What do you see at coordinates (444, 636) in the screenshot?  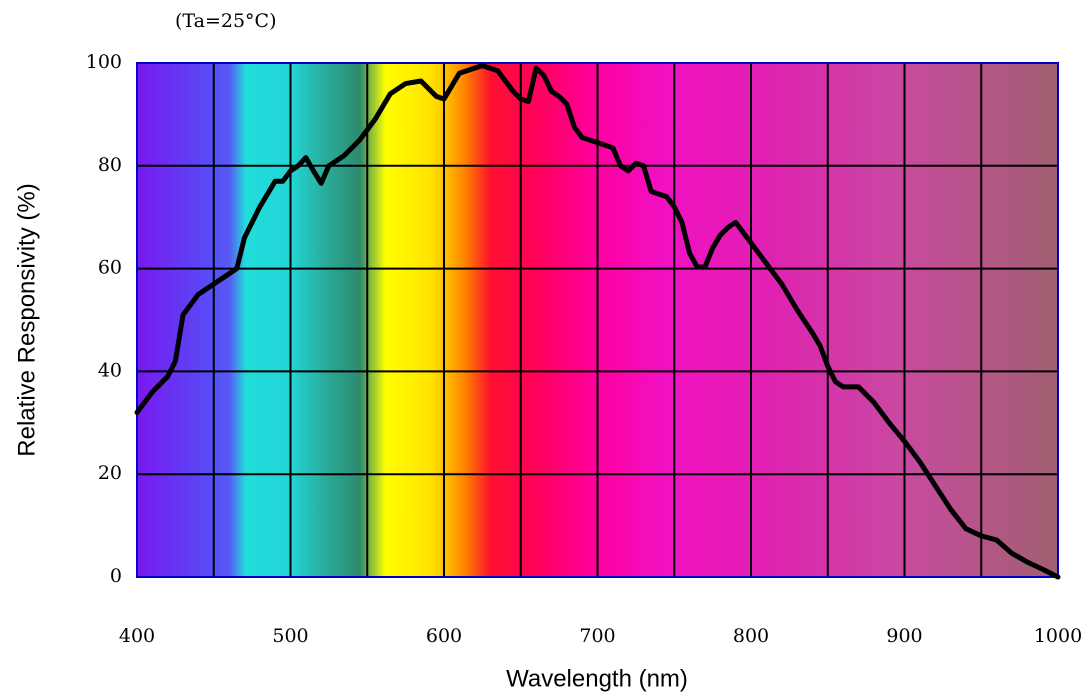 I see `x-tick-label: 600` at bounding box center [444, 636].